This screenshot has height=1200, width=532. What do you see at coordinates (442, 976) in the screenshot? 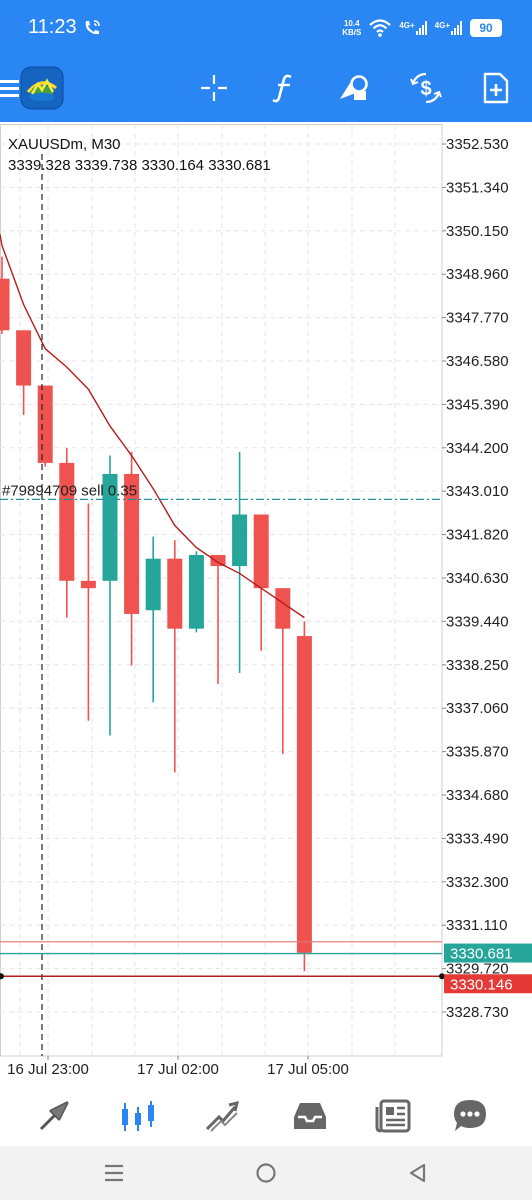
I see `ask-line-handle-right` at bounding box center [442, 976].